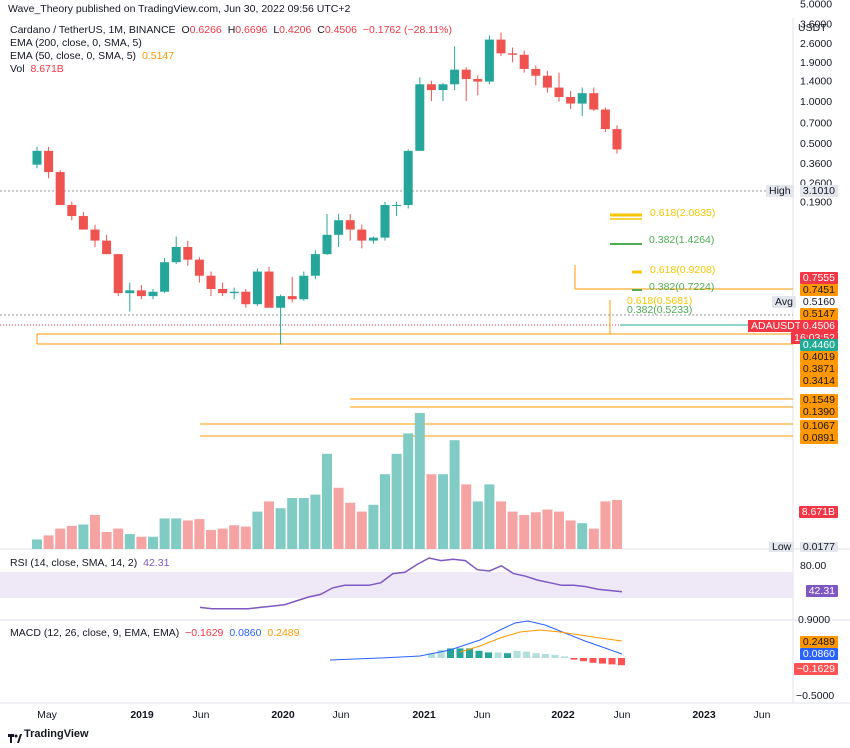 This screenshot has width=850, height=748. Describe the element at coordinates (776, 326) in the screenshot. I see `symbol-tag: ADAUSDT` at that location.